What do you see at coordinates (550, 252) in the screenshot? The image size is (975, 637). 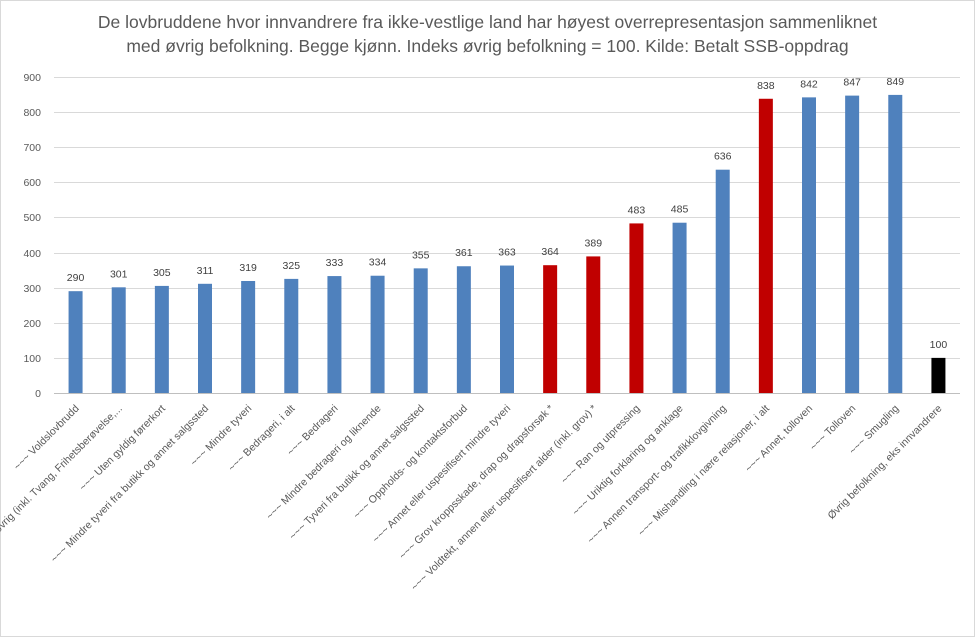 I see `data-label: 364` at bounding box center [550, 252].